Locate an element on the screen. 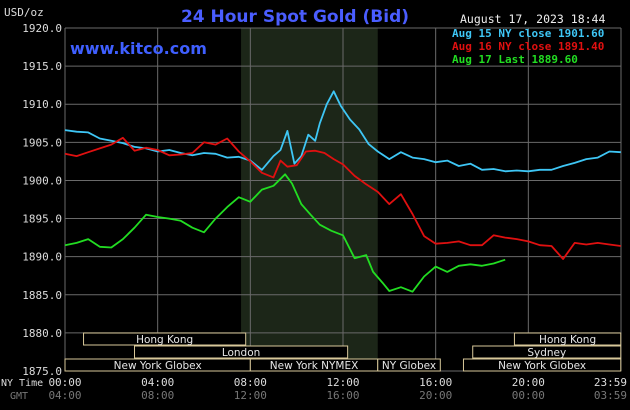 The image size is (630, 410). datetime-label: August 17, 2023 18:44 is located at coordinates (532, 19).